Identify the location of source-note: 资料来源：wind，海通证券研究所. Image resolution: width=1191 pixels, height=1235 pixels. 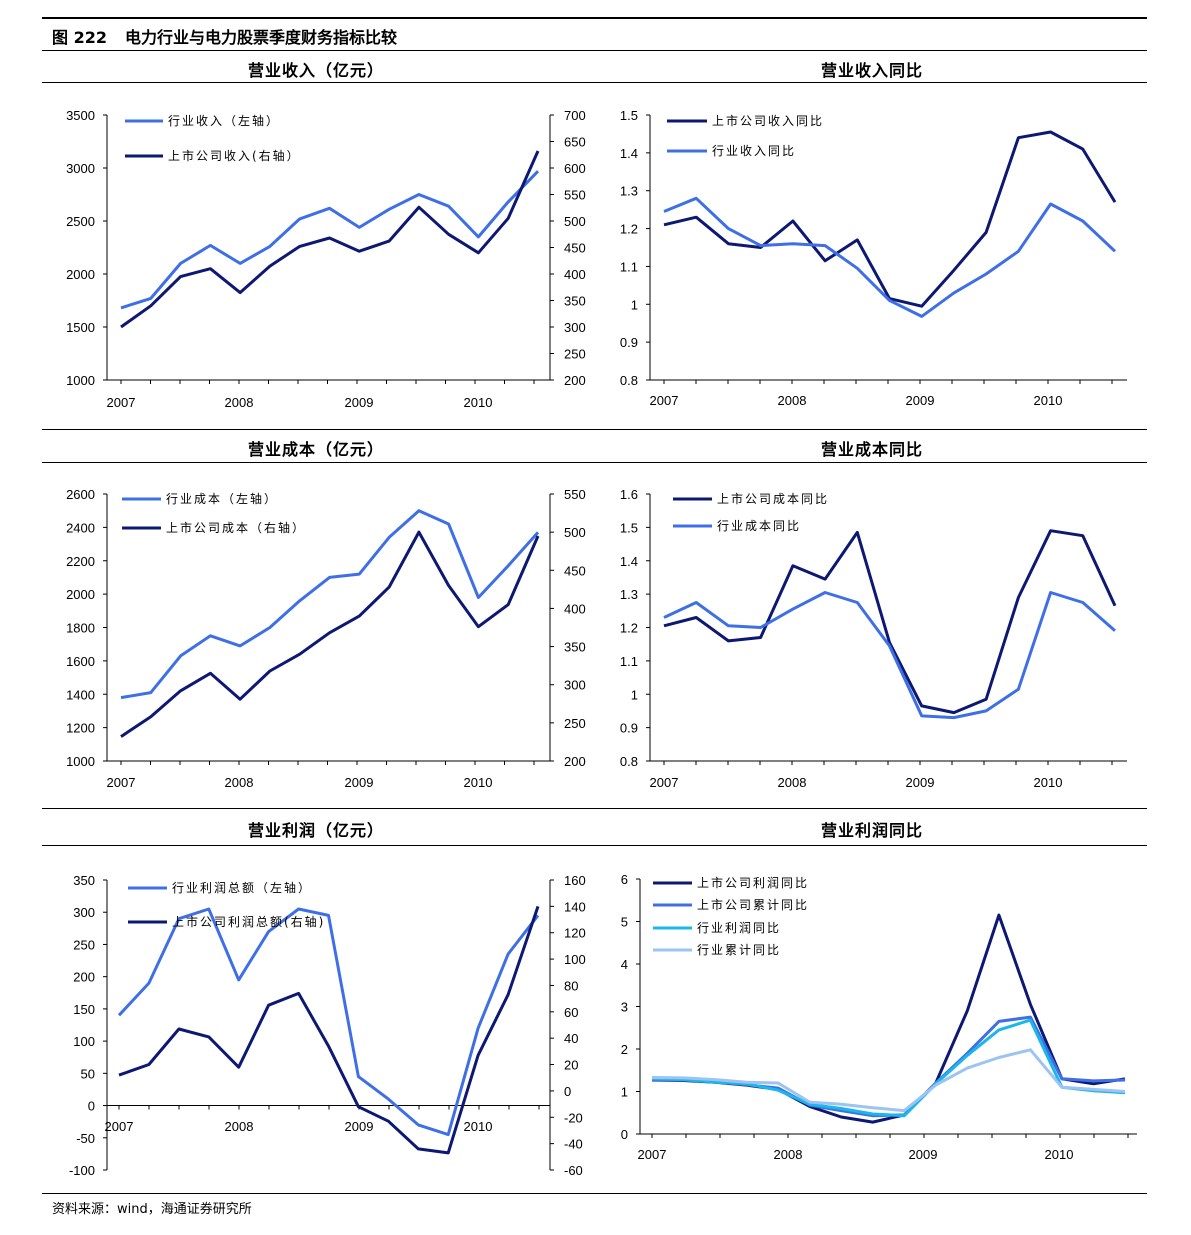
(152, 1209).